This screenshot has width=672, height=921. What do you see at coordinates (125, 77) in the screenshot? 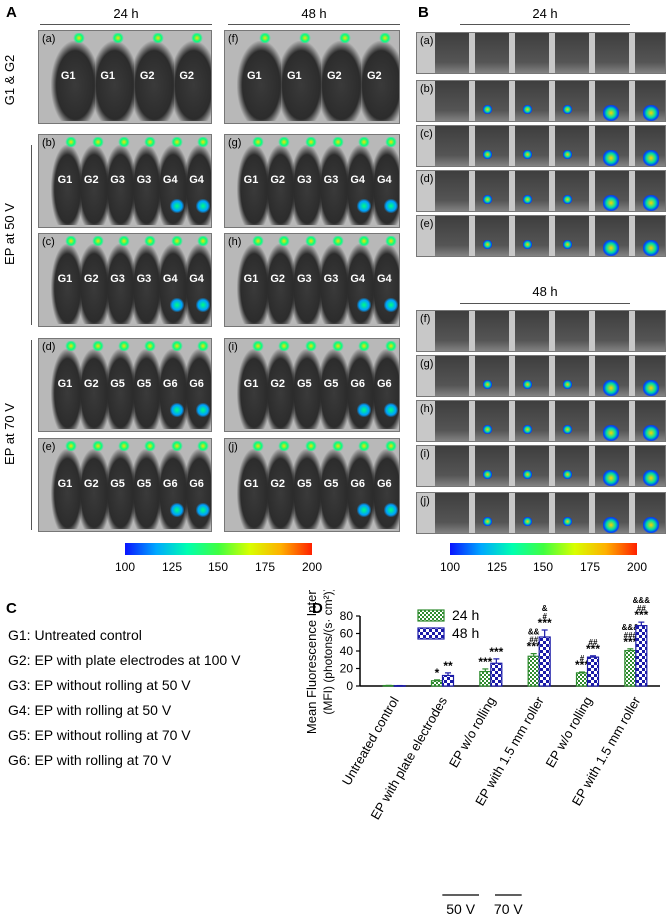
I see `panel-a-image: G1 G1 G2 G2 (a)` at bounding box center [125, 77].